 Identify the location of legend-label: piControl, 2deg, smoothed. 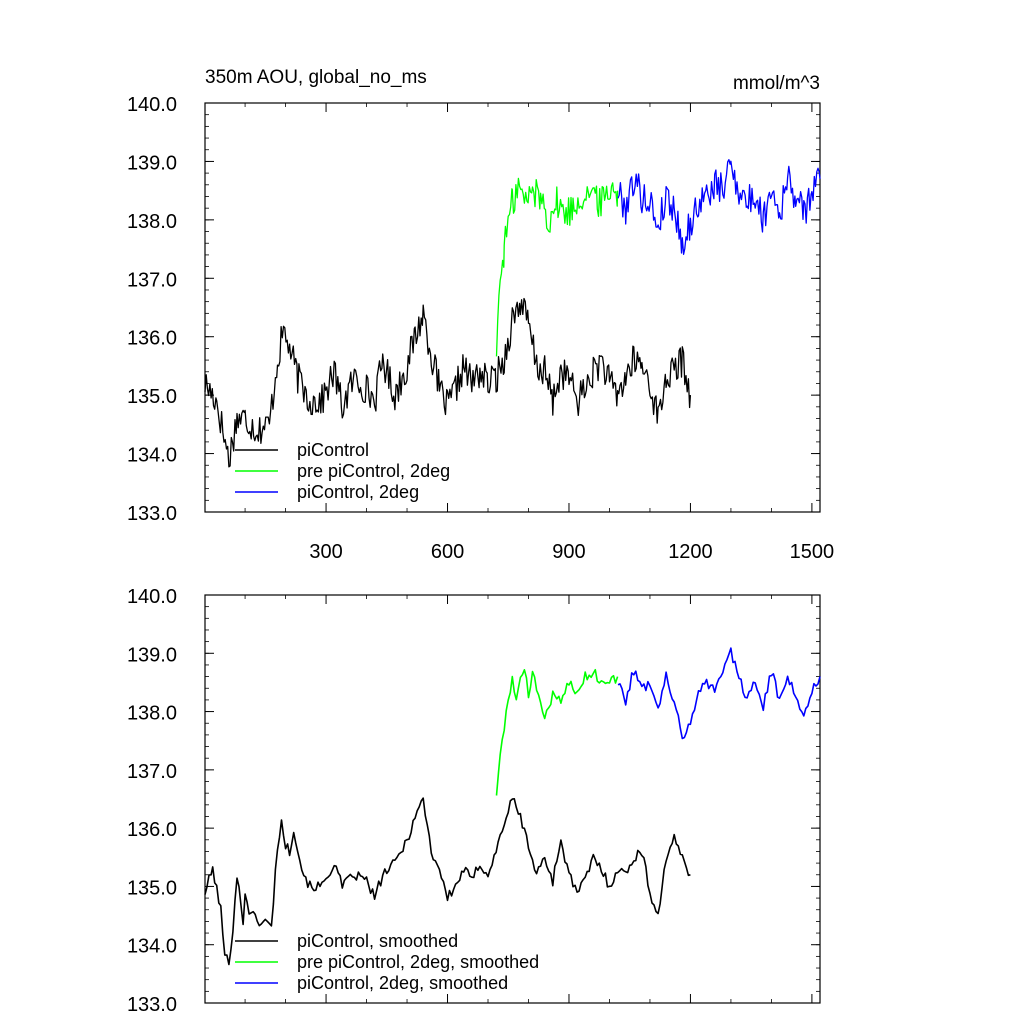
(402, 983).